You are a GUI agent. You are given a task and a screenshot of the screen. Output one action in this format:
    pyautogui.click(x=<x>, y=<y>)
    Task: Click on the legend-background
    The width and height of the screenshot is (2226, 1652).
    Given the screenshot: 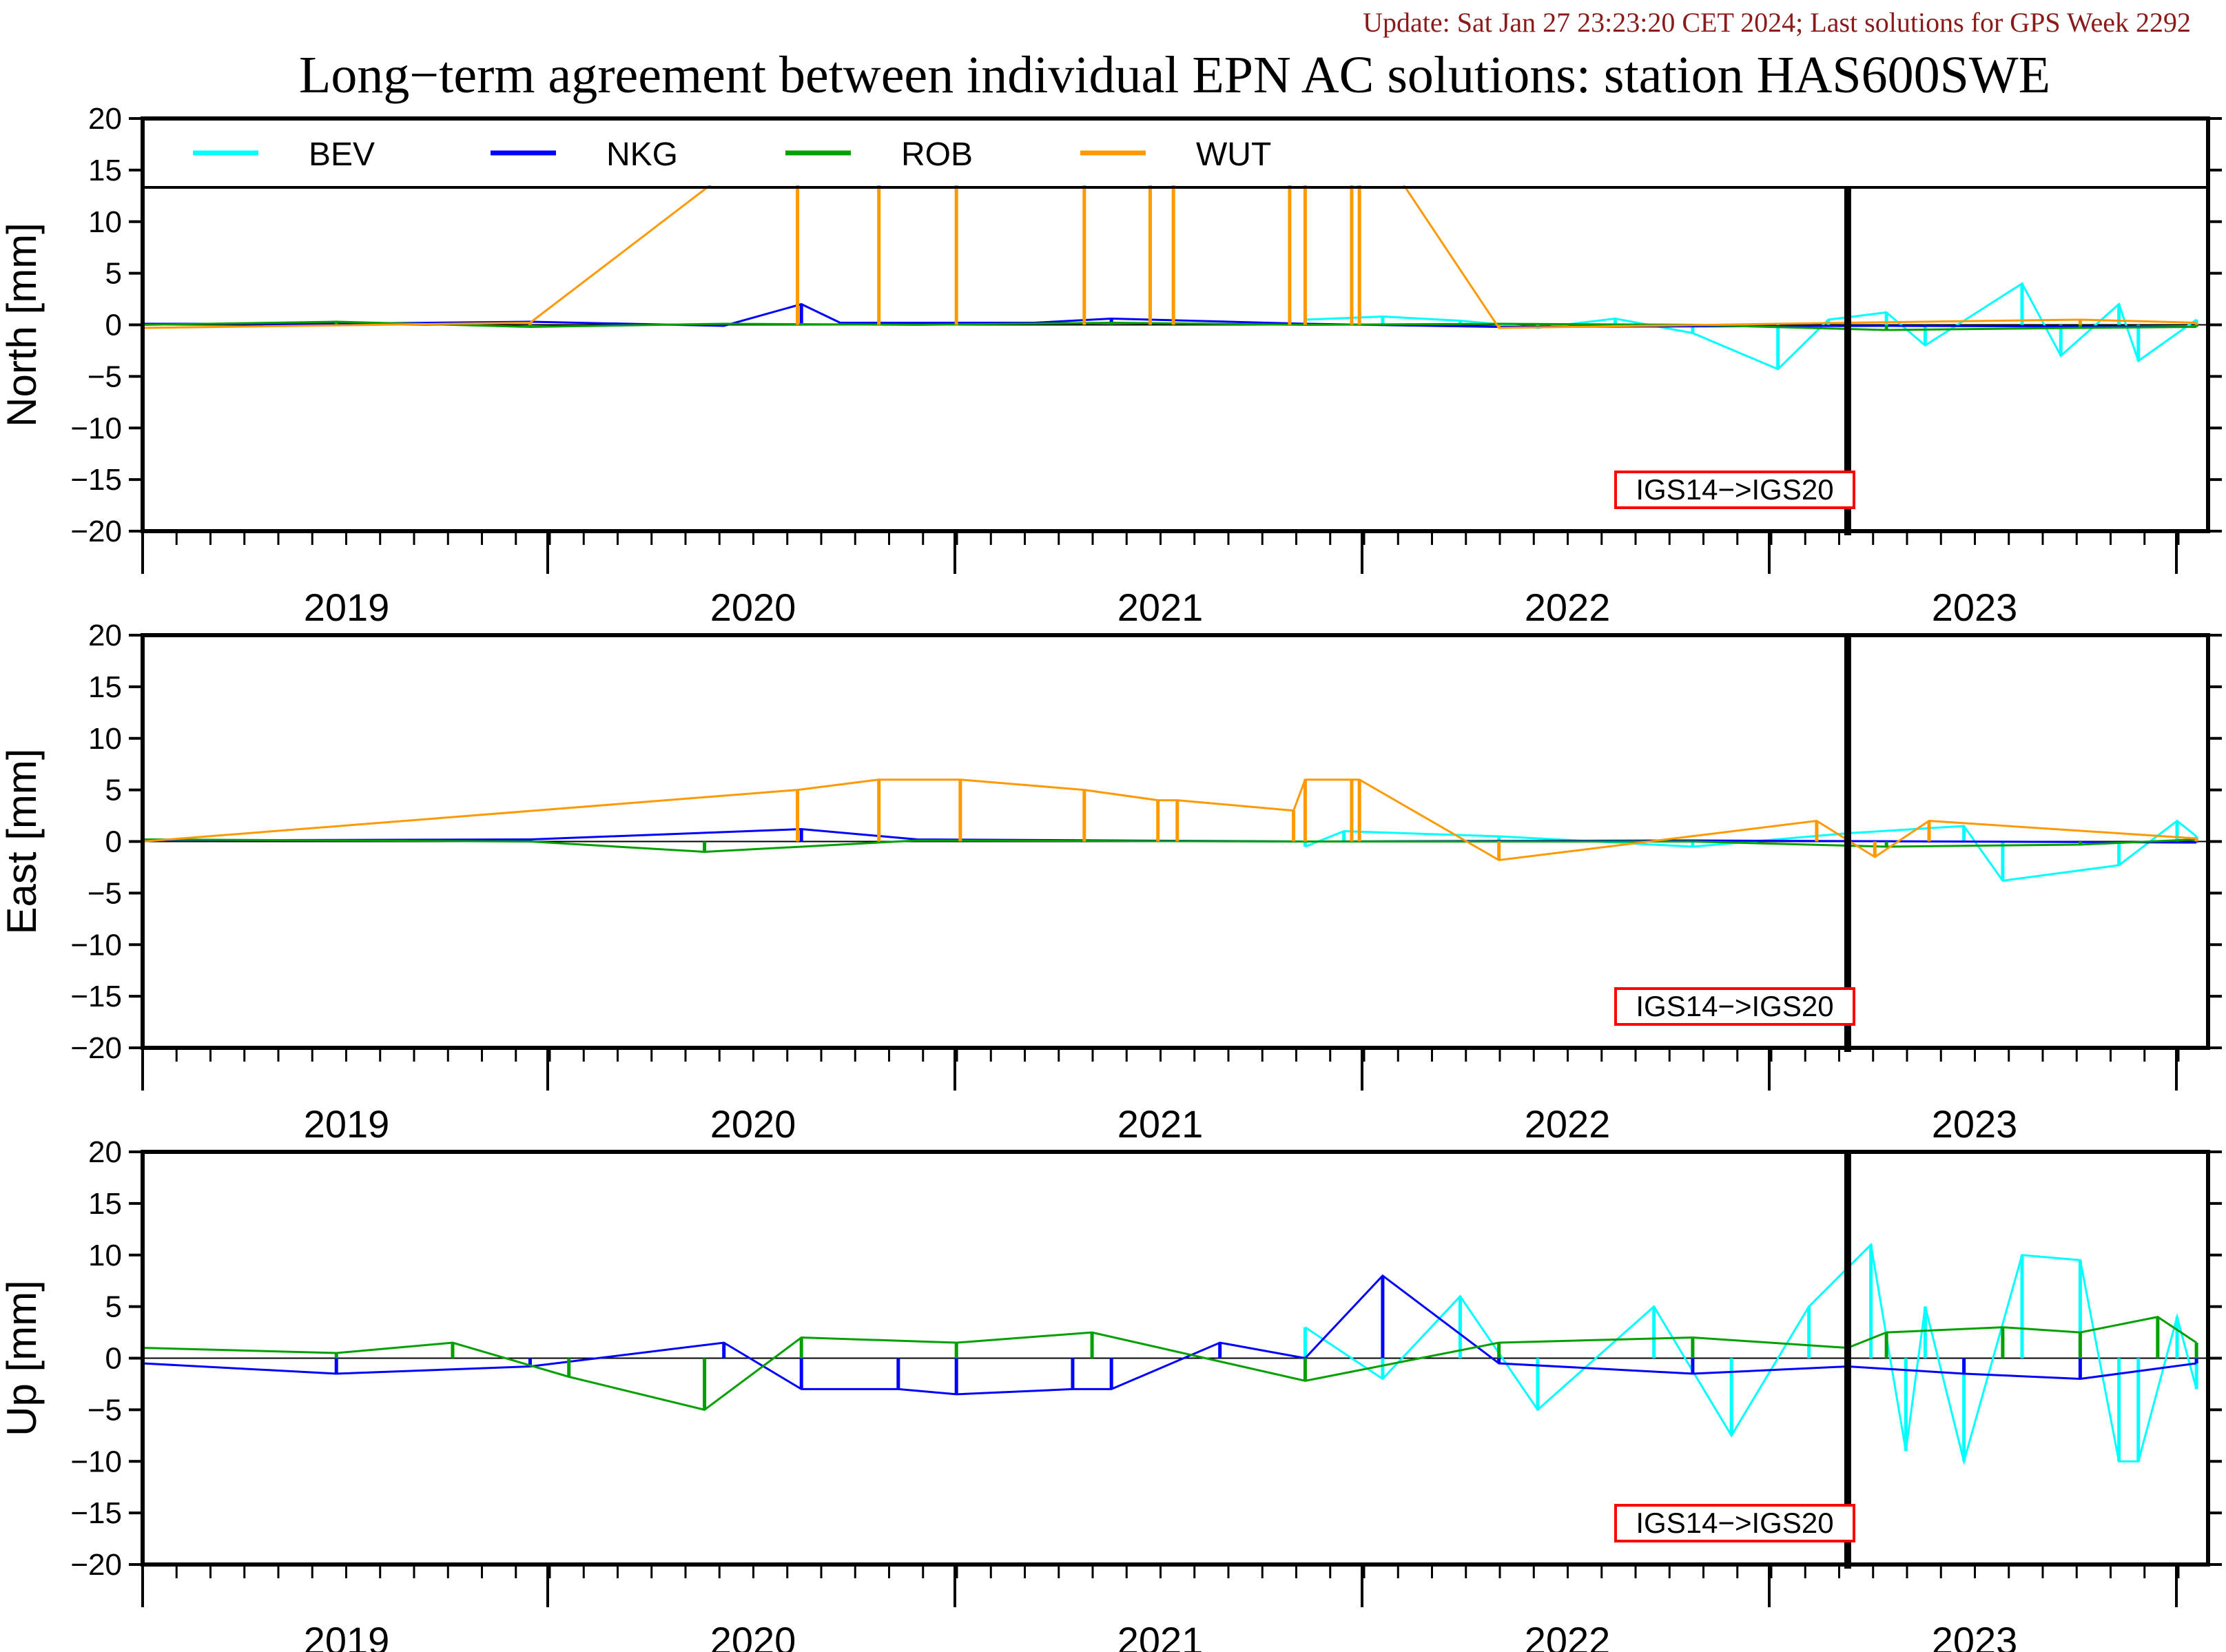 What is the action you would take?
    pyautogui.click(x=1175, y=153)
    